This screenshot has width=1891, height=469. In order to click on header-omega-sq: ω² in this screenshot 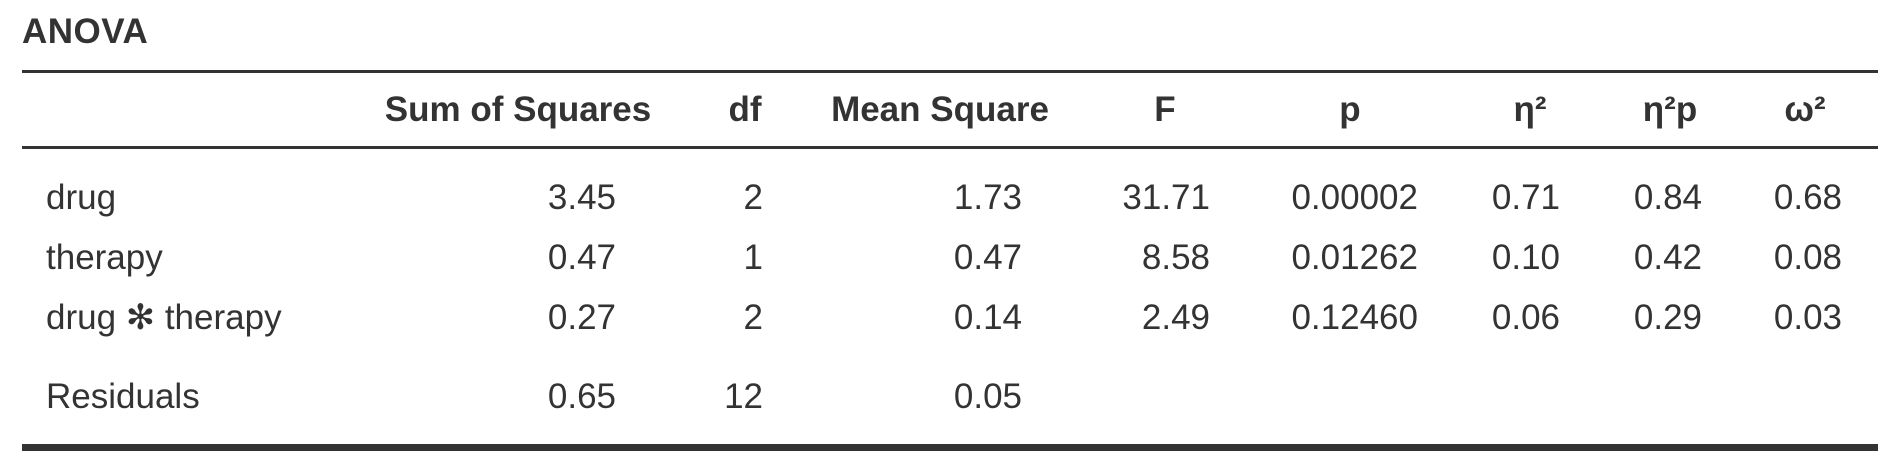, I will do `click(1805, 109)`.